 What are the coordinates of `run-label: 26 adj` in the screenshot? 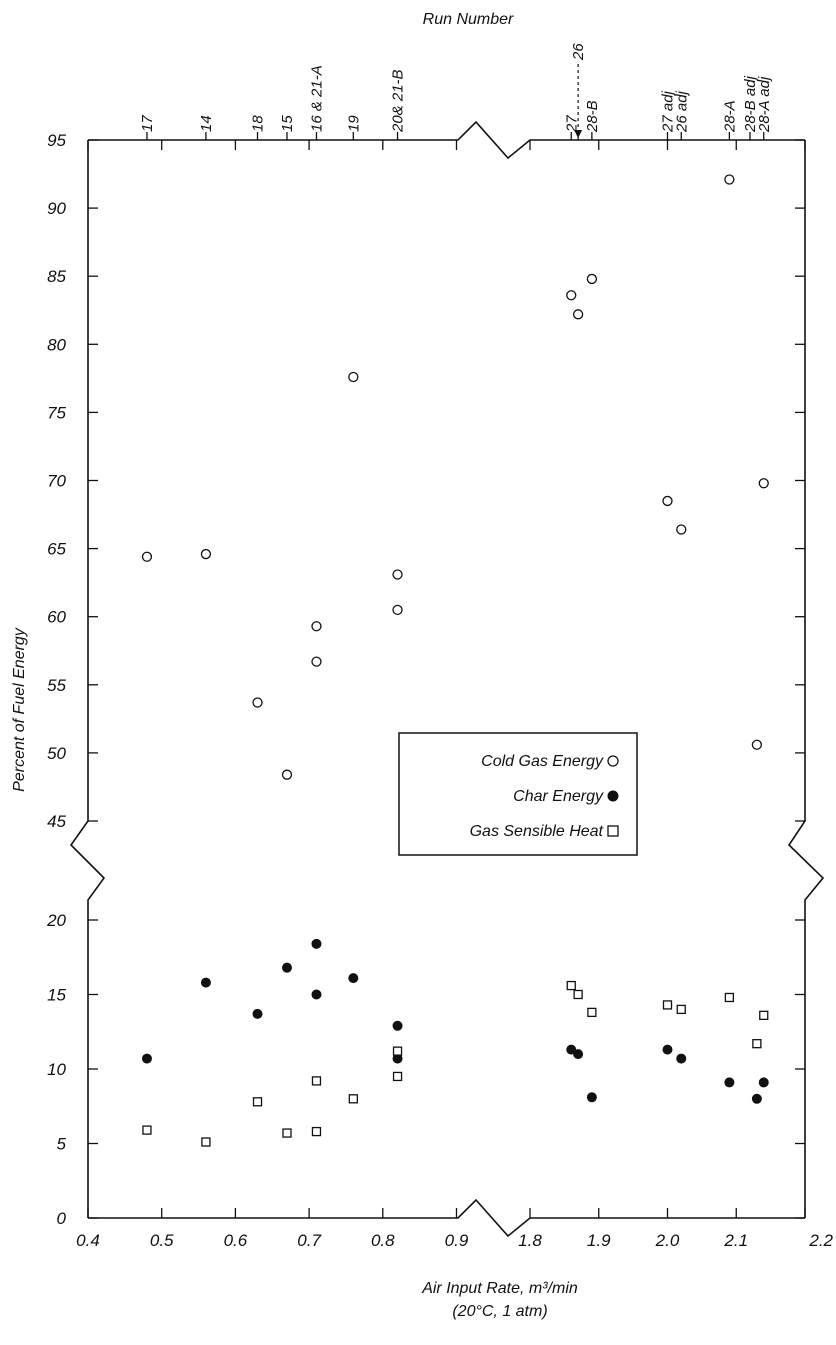 It's located at (681, 111).